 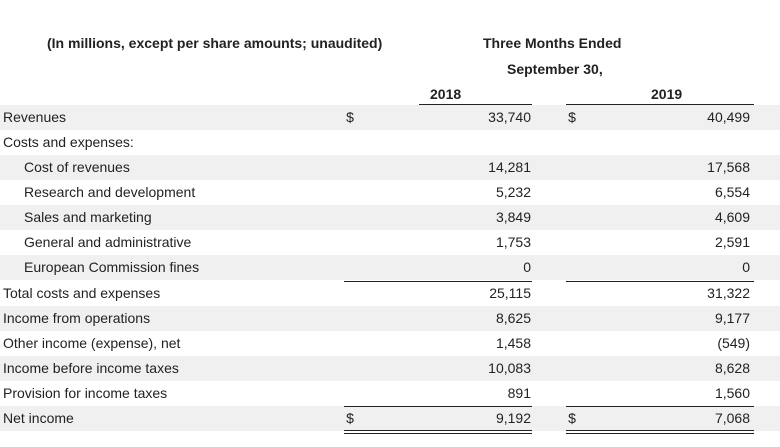 I want to click on value-2019: 0, so click(x=746, y=267).